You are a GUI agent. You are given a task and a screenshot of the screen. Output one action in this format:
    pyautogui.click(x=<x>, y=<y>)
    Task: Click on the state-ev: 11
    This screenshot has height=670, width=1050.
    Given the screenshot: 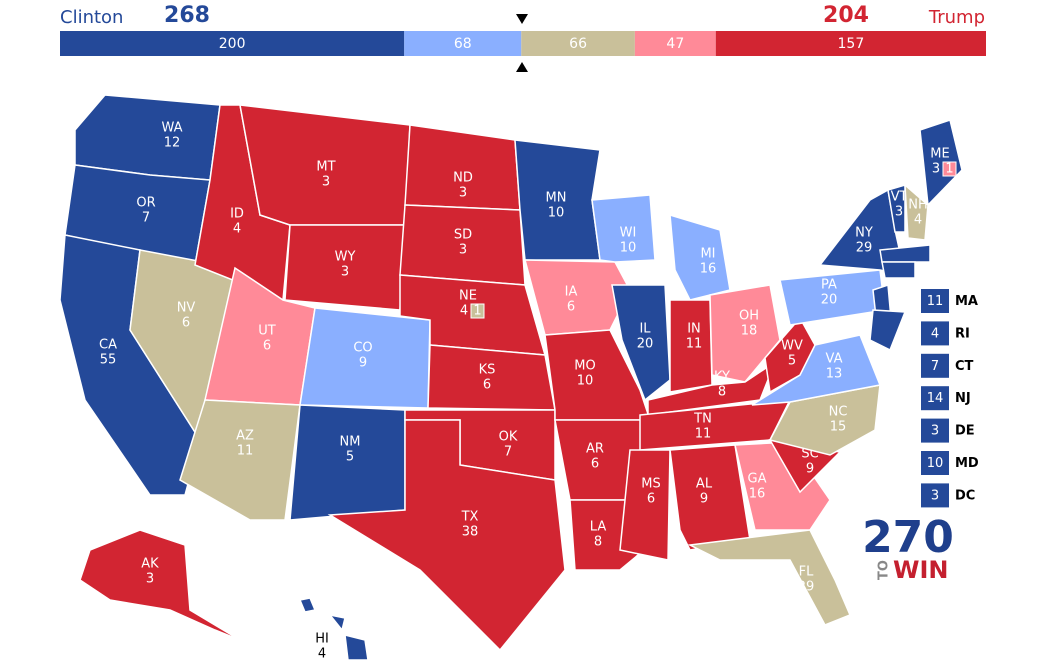 What is the action you would take?
    pyautogui.click(x=703, y=434)
    